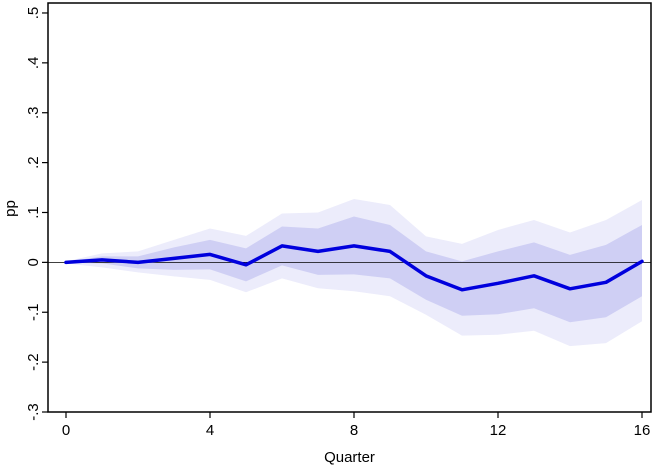 The image size is (652, 466). I want to click on y-tick-label: .2, so click(33, 162).